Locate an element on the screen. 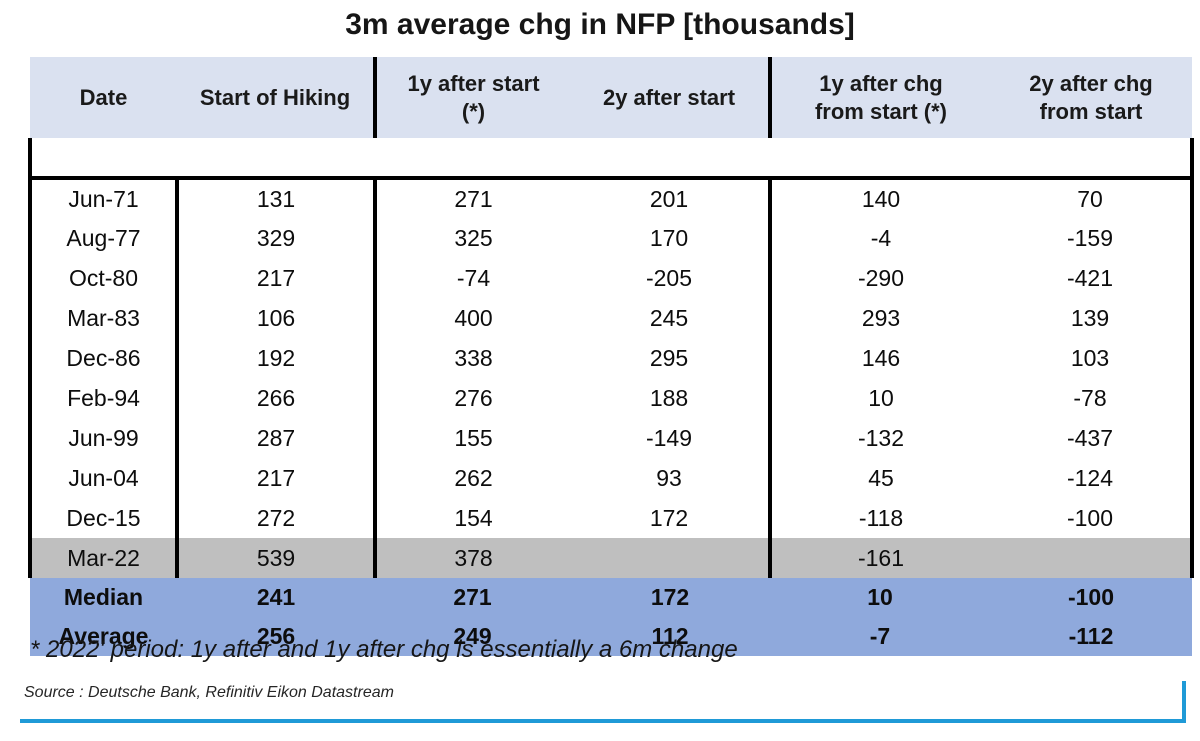 Image resolution: width=1200 pixels, height=741 pixels. summary-row-median: Median 241 271 172 10 -100 is located at coordinates (611, 597).